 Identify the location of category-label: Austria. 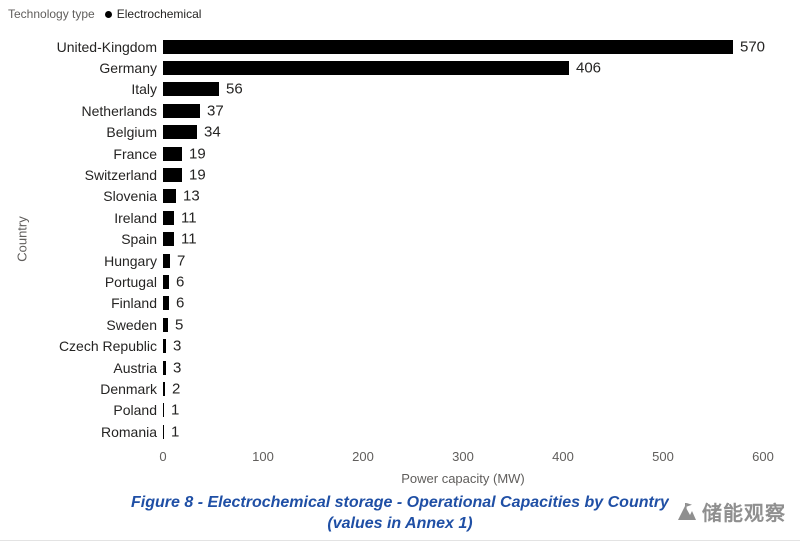
(135, 367).